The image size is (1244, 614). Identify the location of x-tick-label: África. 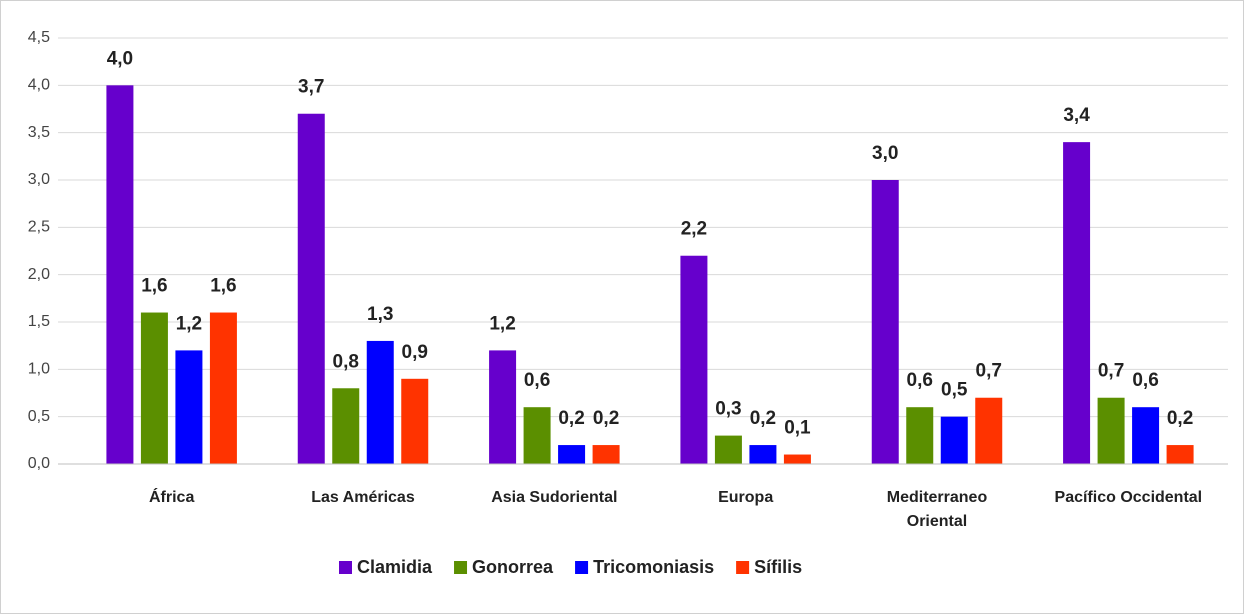
(171, 497).